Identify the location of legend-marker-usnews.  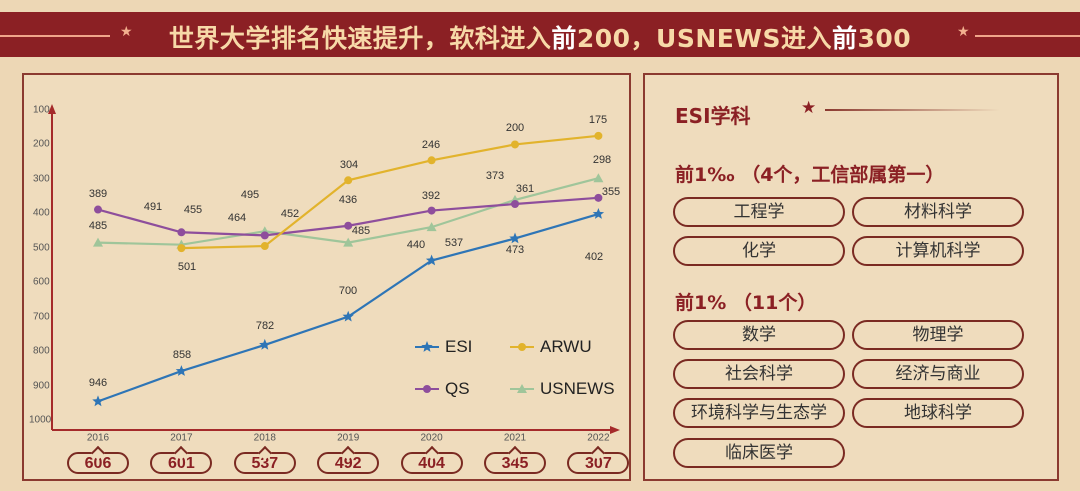
(522, 388).